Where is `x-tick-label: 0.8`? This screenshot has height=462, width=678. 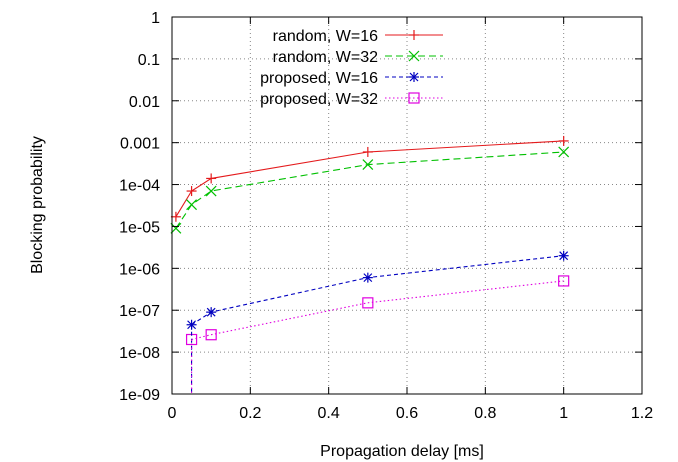
x-tick-label: 0.8 is located at coordinates (485, 413).